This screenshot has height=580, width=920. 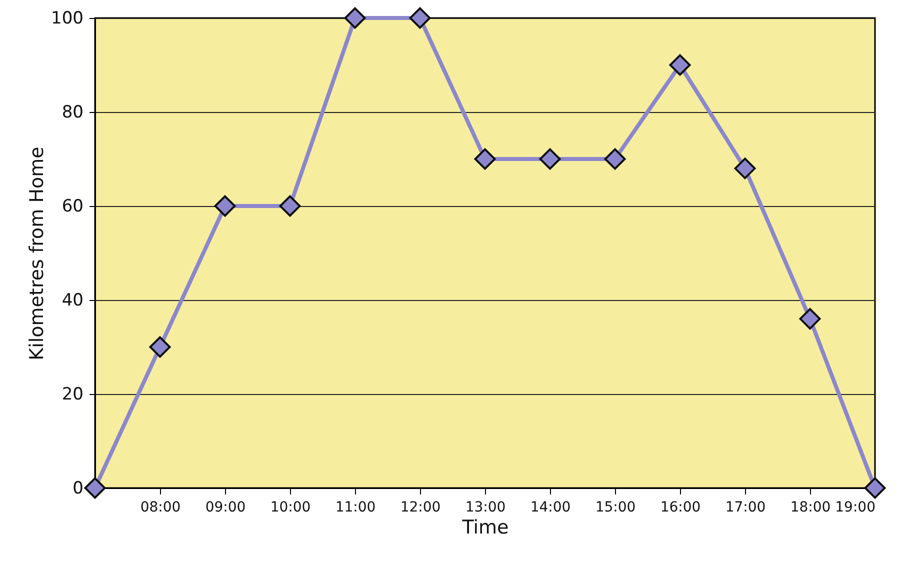 I want to click on x-tick-label: 18:00, so click(x=810, y=508).